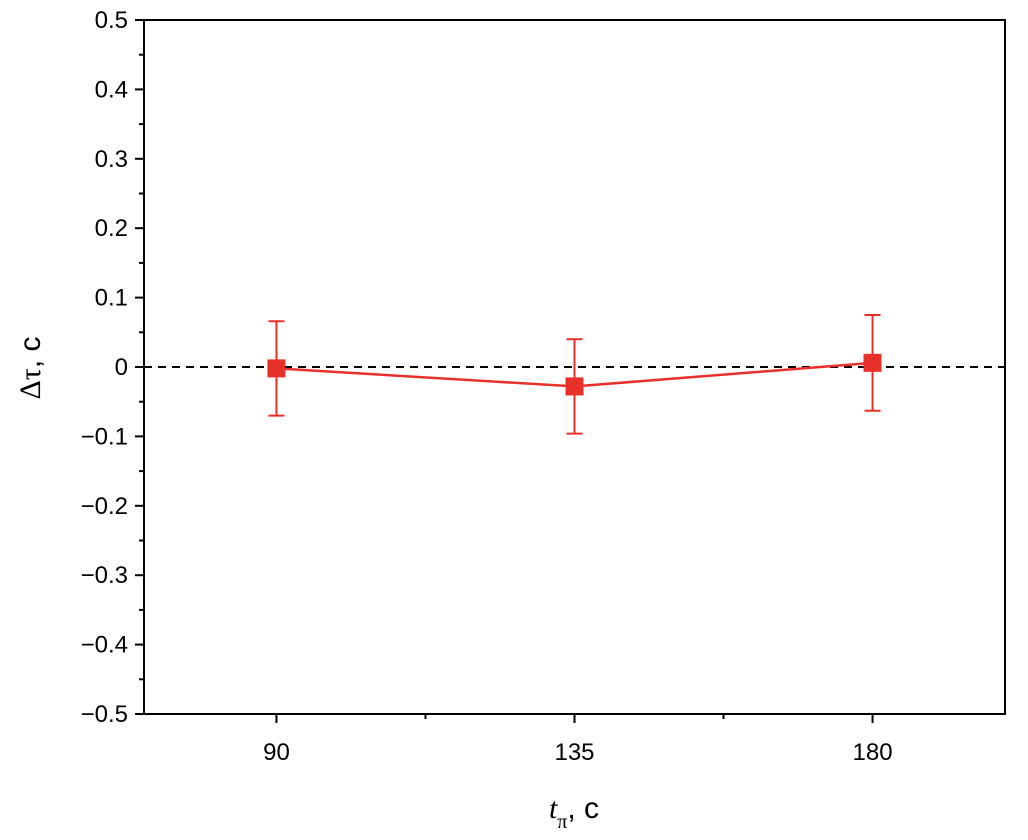  I want to click on y-axis-label-unit: , c, so click(30, 352).